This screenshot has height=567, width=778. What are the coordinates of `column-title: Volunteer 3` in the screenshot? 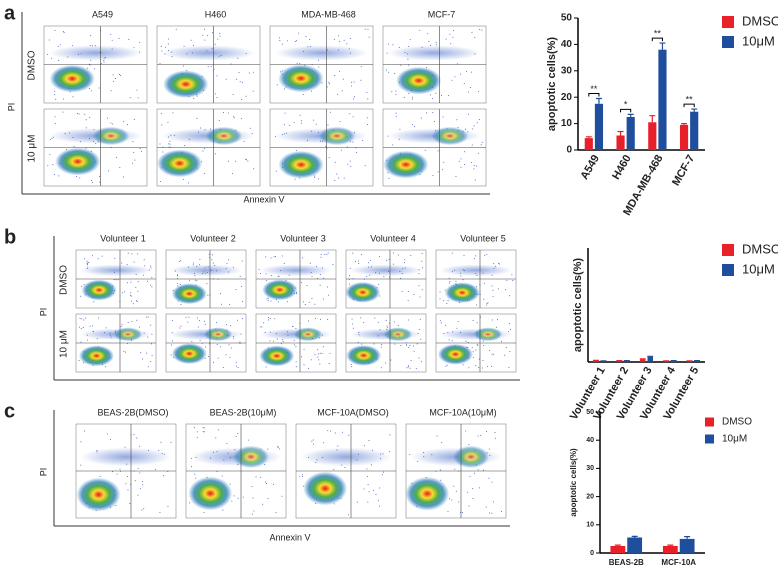 It's located at (303, 238).